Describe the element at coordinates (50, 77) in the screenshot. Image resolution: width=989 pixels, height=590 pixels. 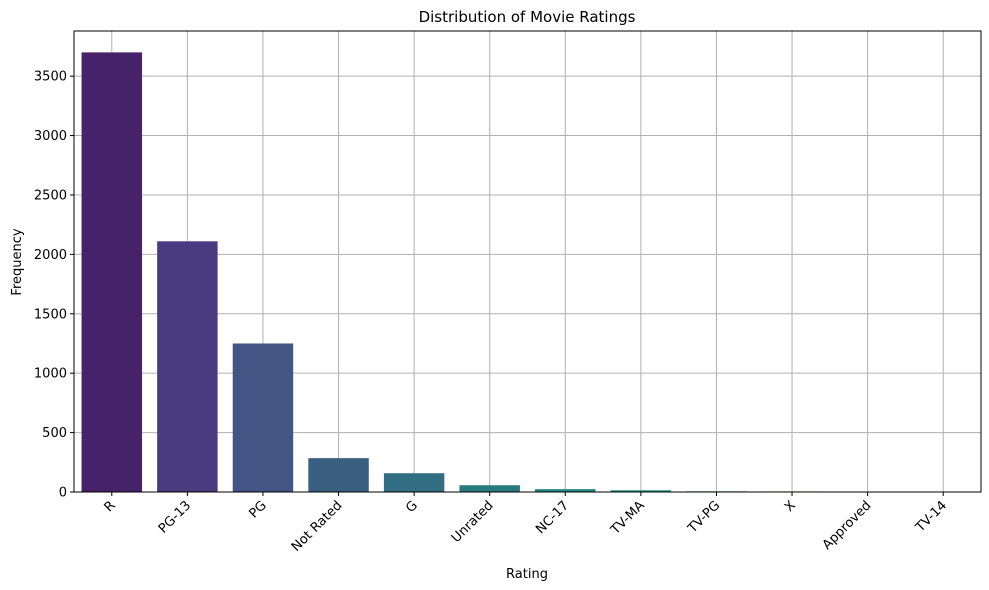
I see `y-tick-label: 3500` at that location.